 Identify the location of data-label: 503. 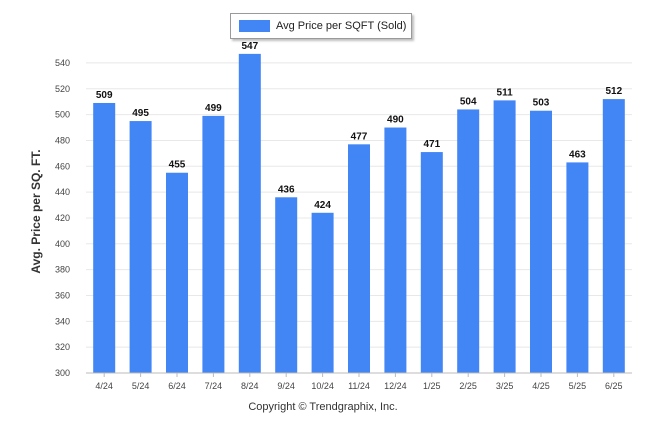
(541, 103).